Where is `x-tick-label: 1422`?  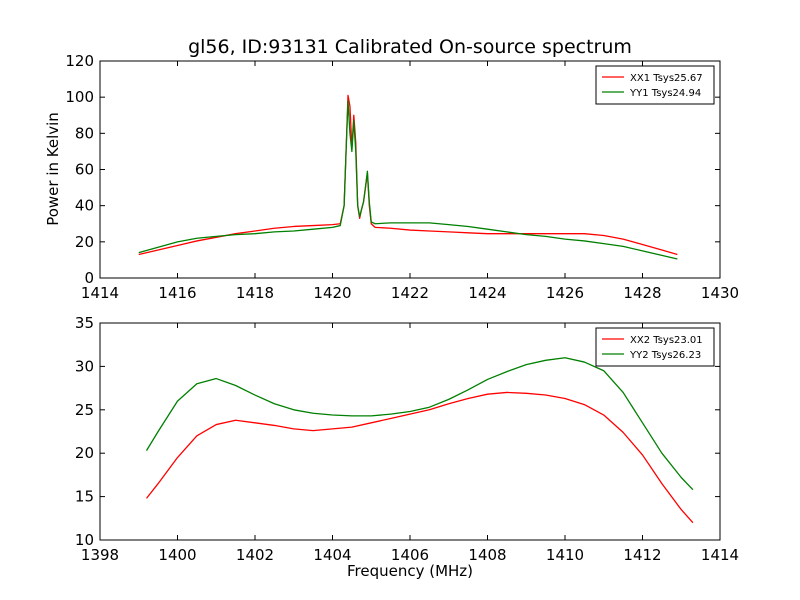
x-tick-label: 1422 is located at coordinates (410, 293).